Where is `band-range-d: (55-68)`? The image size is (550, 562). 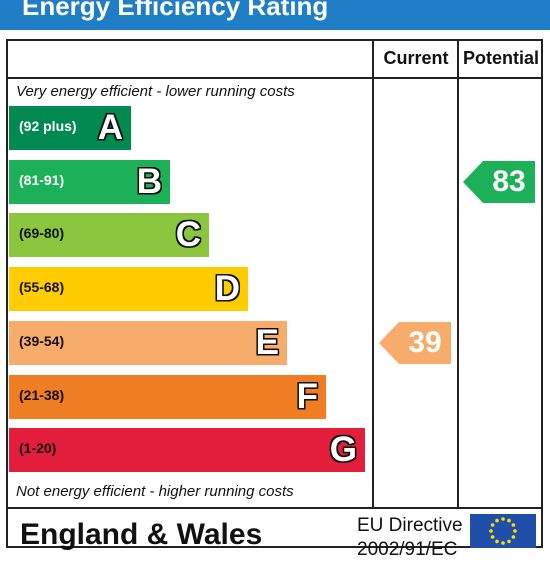
band-range-d: (55-68) is located at coordinates (42, 287).